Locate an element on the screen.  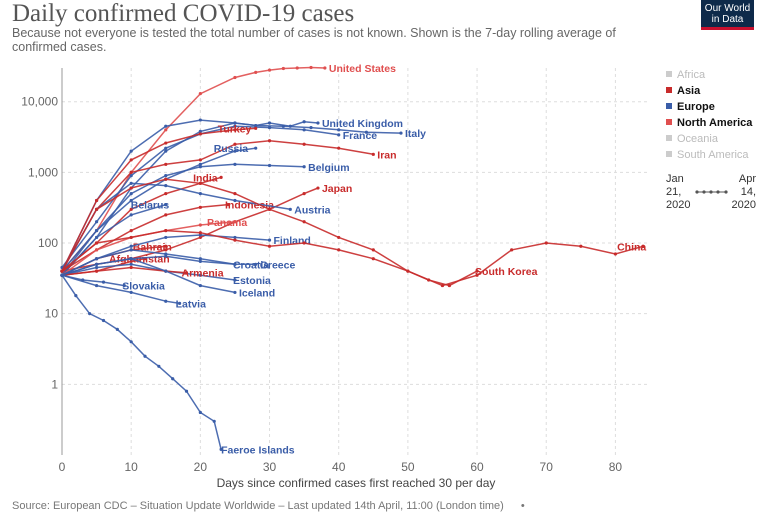
series-label: Armenia is located at coordinates (203, 274).